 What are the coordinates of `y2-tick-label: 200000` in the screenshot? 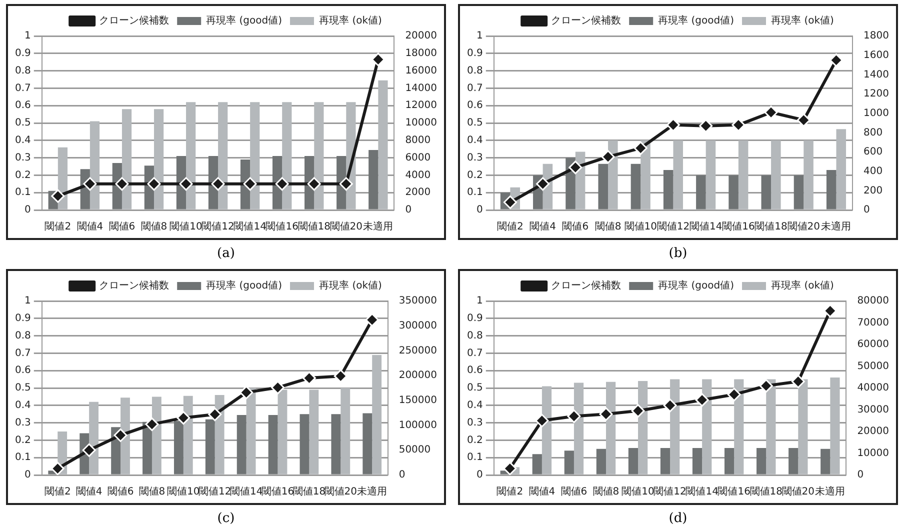 It's located at (418, 376).